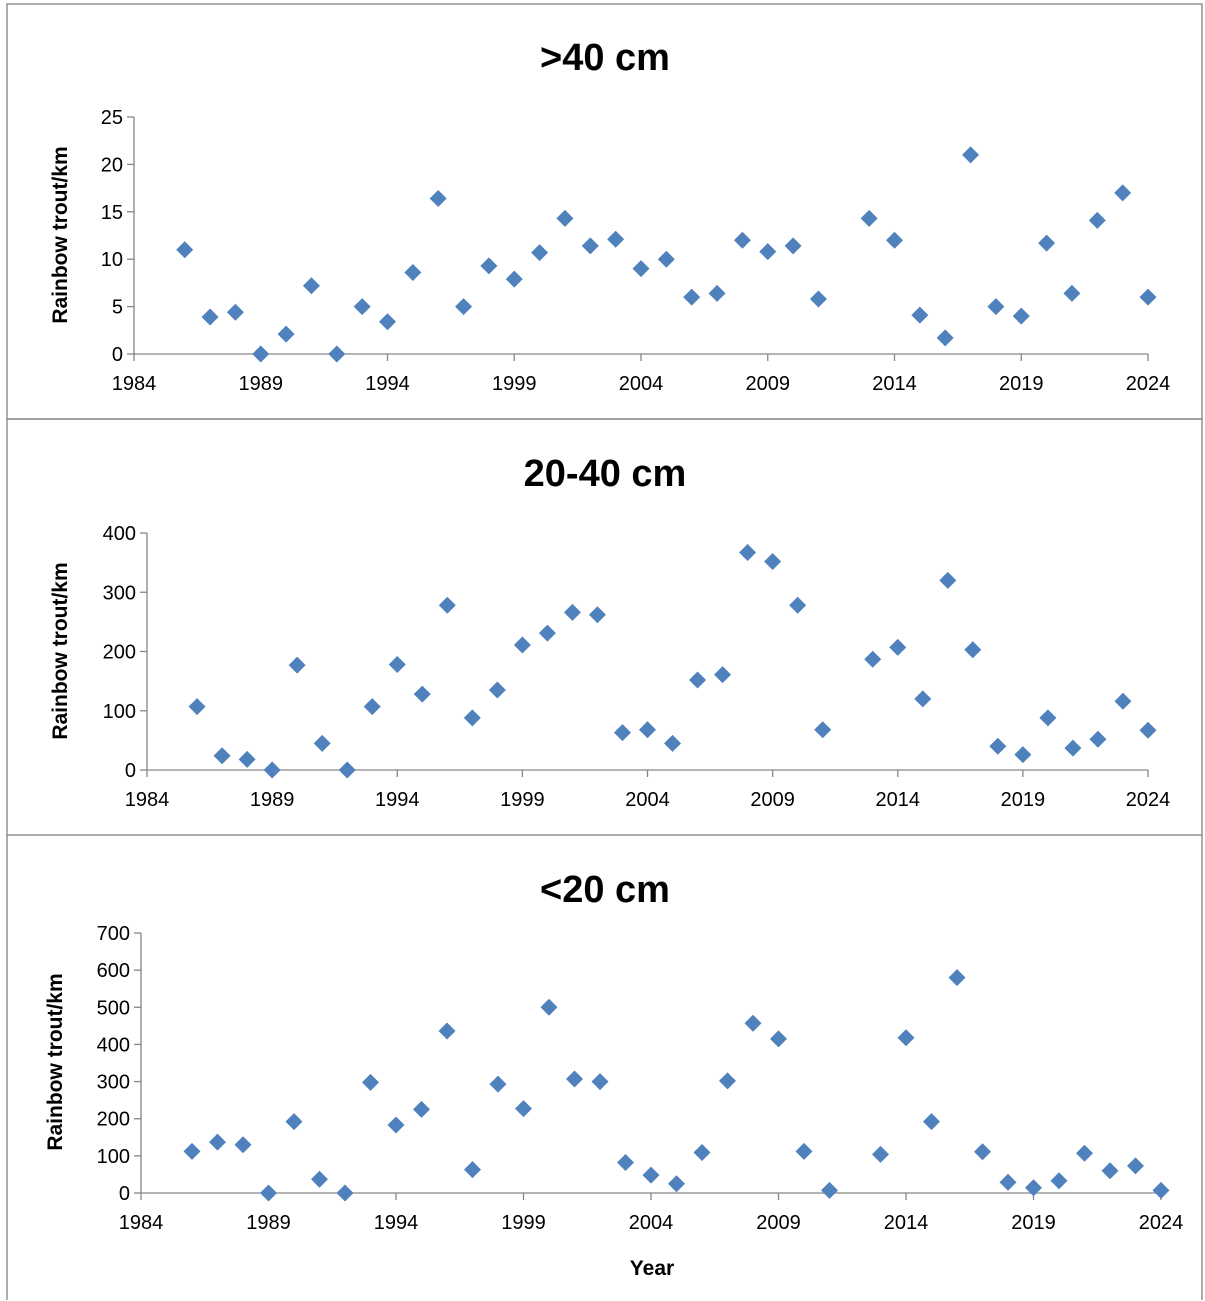 The image size is (1205, 1301). Describe the element at coordinates (112, 118) in the screenshot. I see `y-tick-label: 25` at that location.